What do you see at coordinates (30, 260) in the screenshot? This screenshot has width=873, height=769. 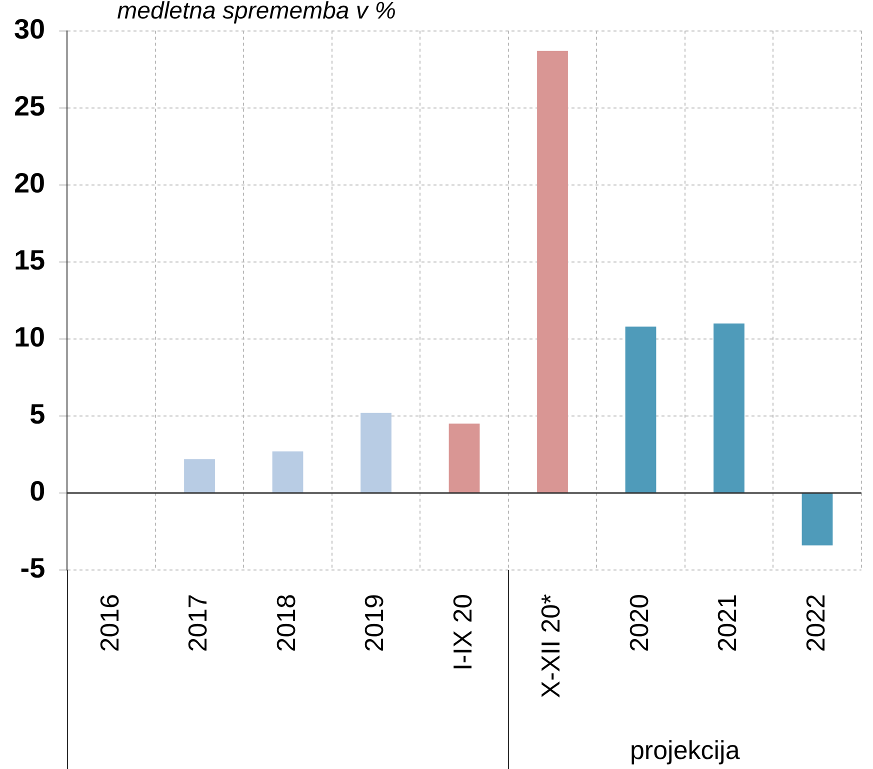 I see `y-tick-label: 15` at bounding box center [30, 260].